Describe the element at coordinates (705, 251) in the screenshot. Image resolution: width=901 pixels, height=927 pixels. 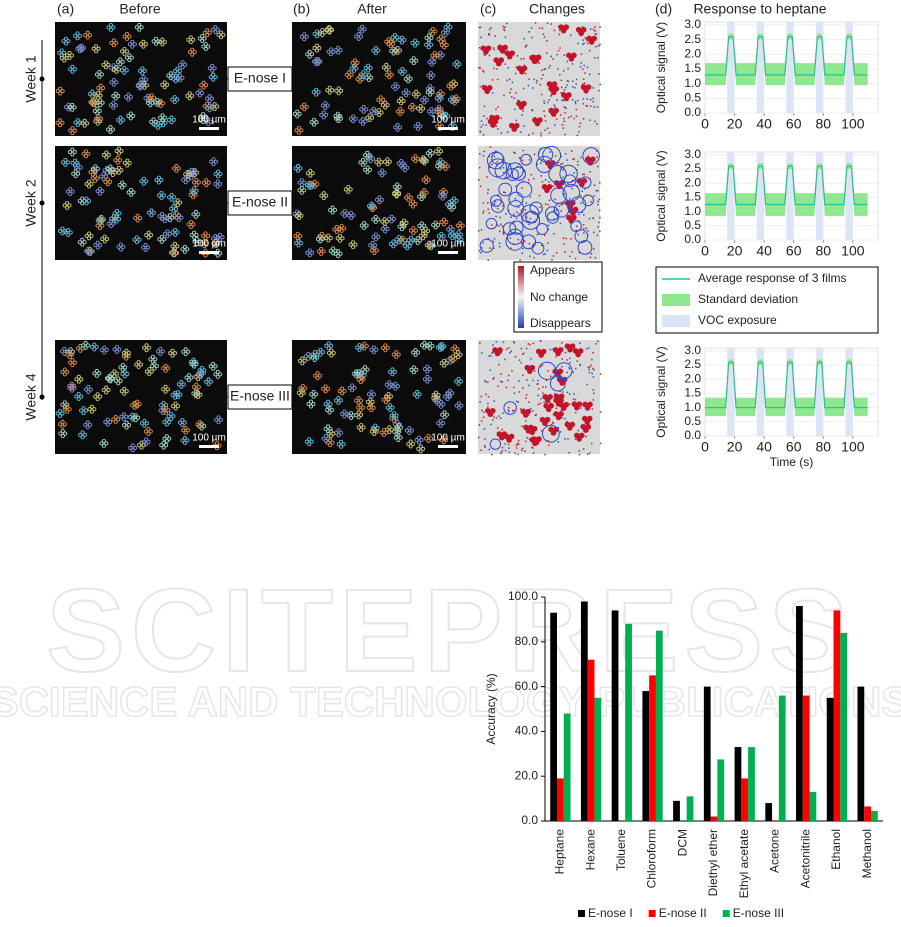
I see `x-tick-label: 0` at that location.